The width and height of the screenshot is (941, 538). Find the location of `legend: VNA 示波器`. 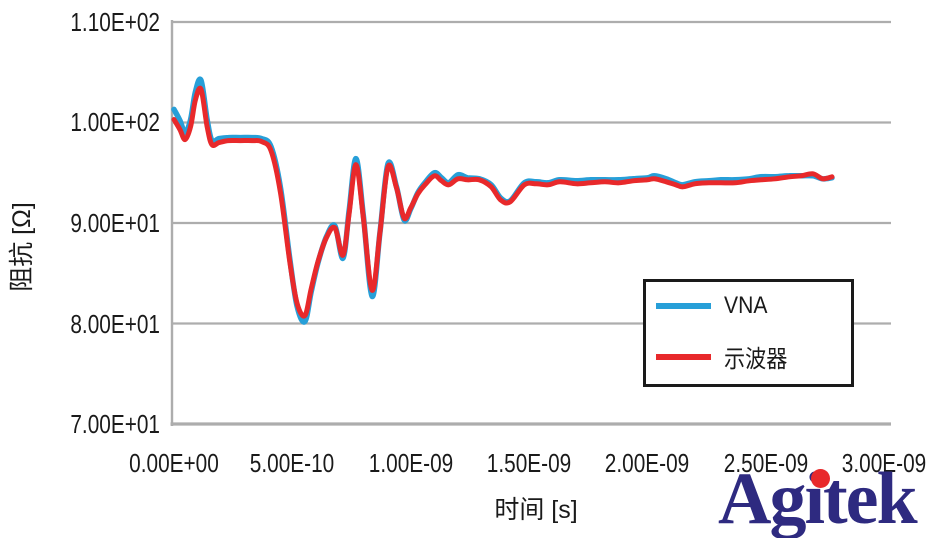

legend: VNA 示波器 is located at coordinates (748, 333).